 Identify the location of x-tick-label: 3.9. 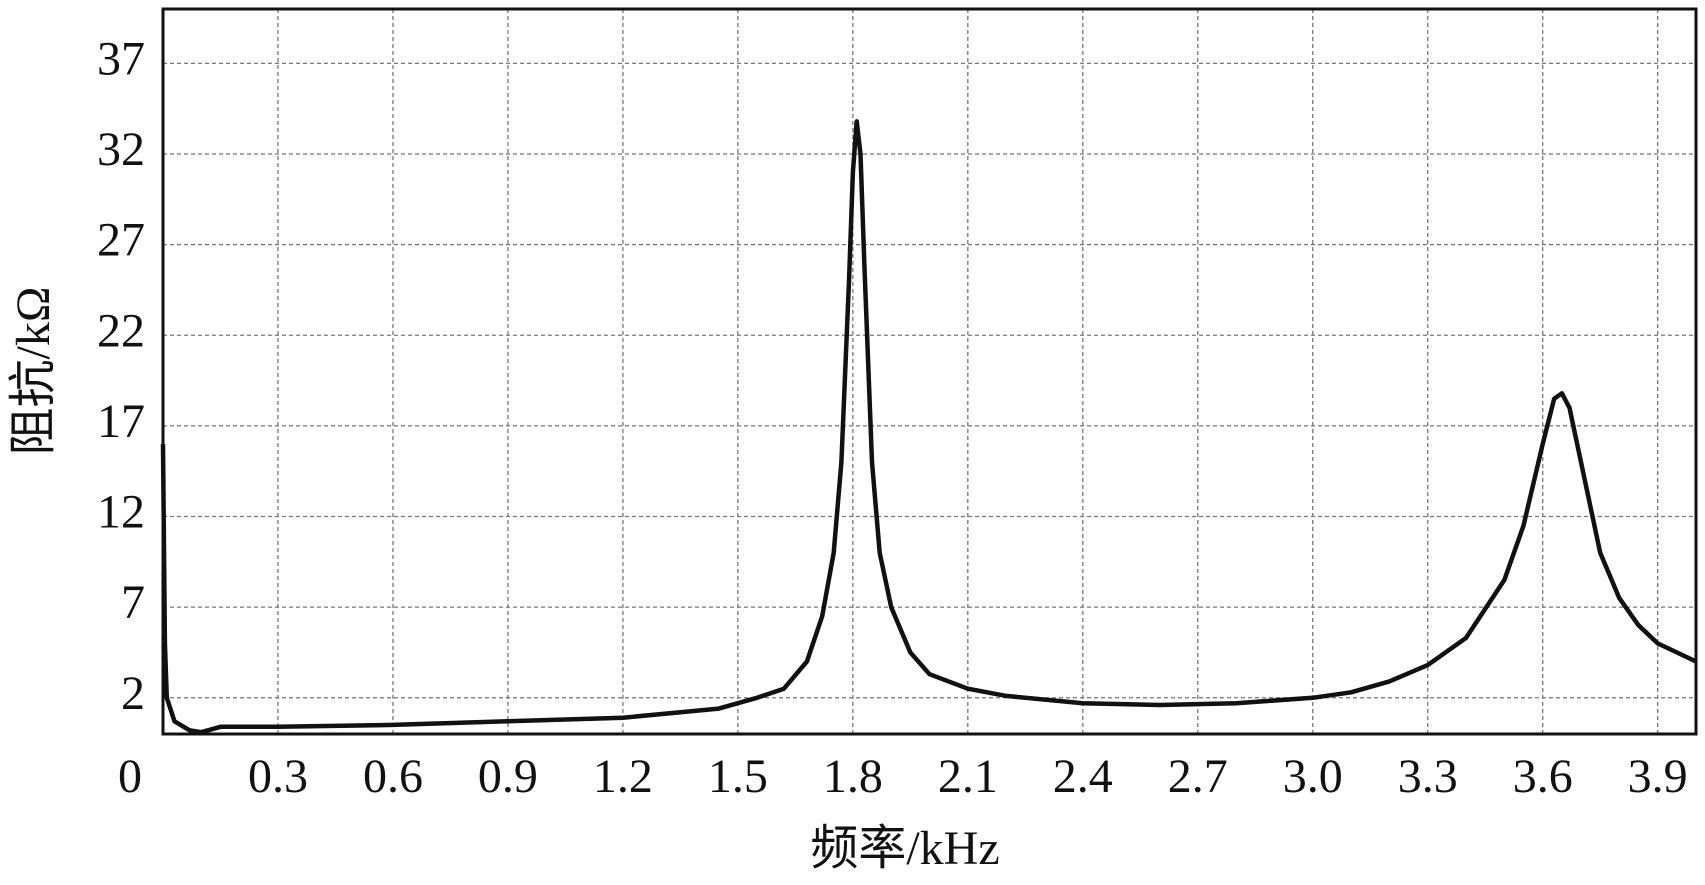
(1658, 776).